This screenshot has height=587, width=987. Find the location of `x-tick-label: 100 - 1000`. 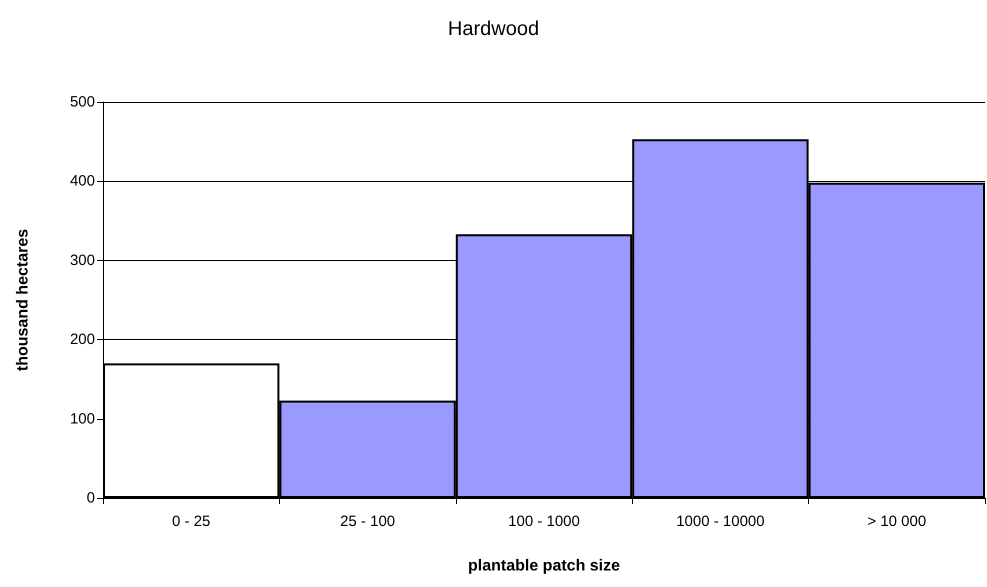

x-tick-label: 100 - 1000 is located at coordinates (544, 521).